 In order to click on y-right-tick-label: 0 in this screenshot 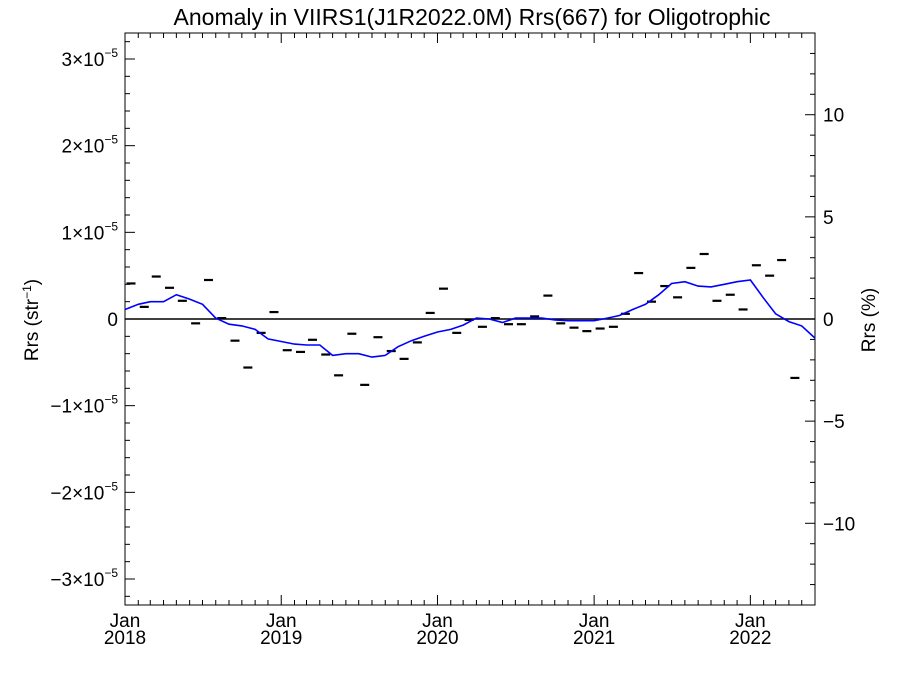, I will do `click(828, 320)`.